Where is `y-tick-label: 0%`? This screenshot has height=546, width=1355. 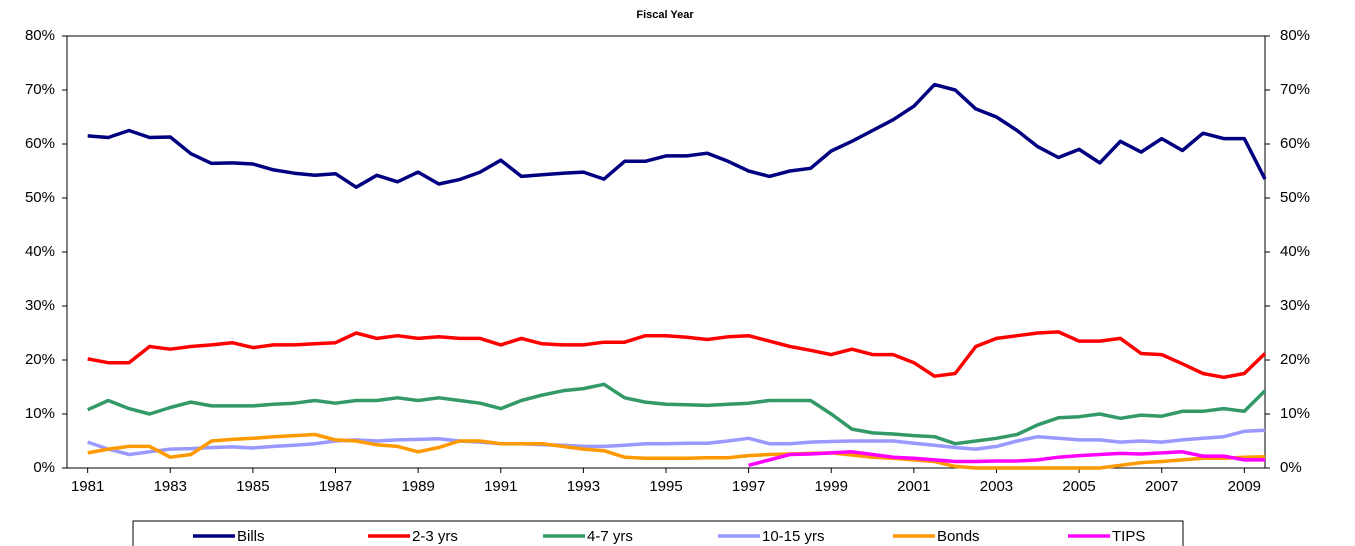
y-tick-label: 0% is located at coordinates (44, 467).